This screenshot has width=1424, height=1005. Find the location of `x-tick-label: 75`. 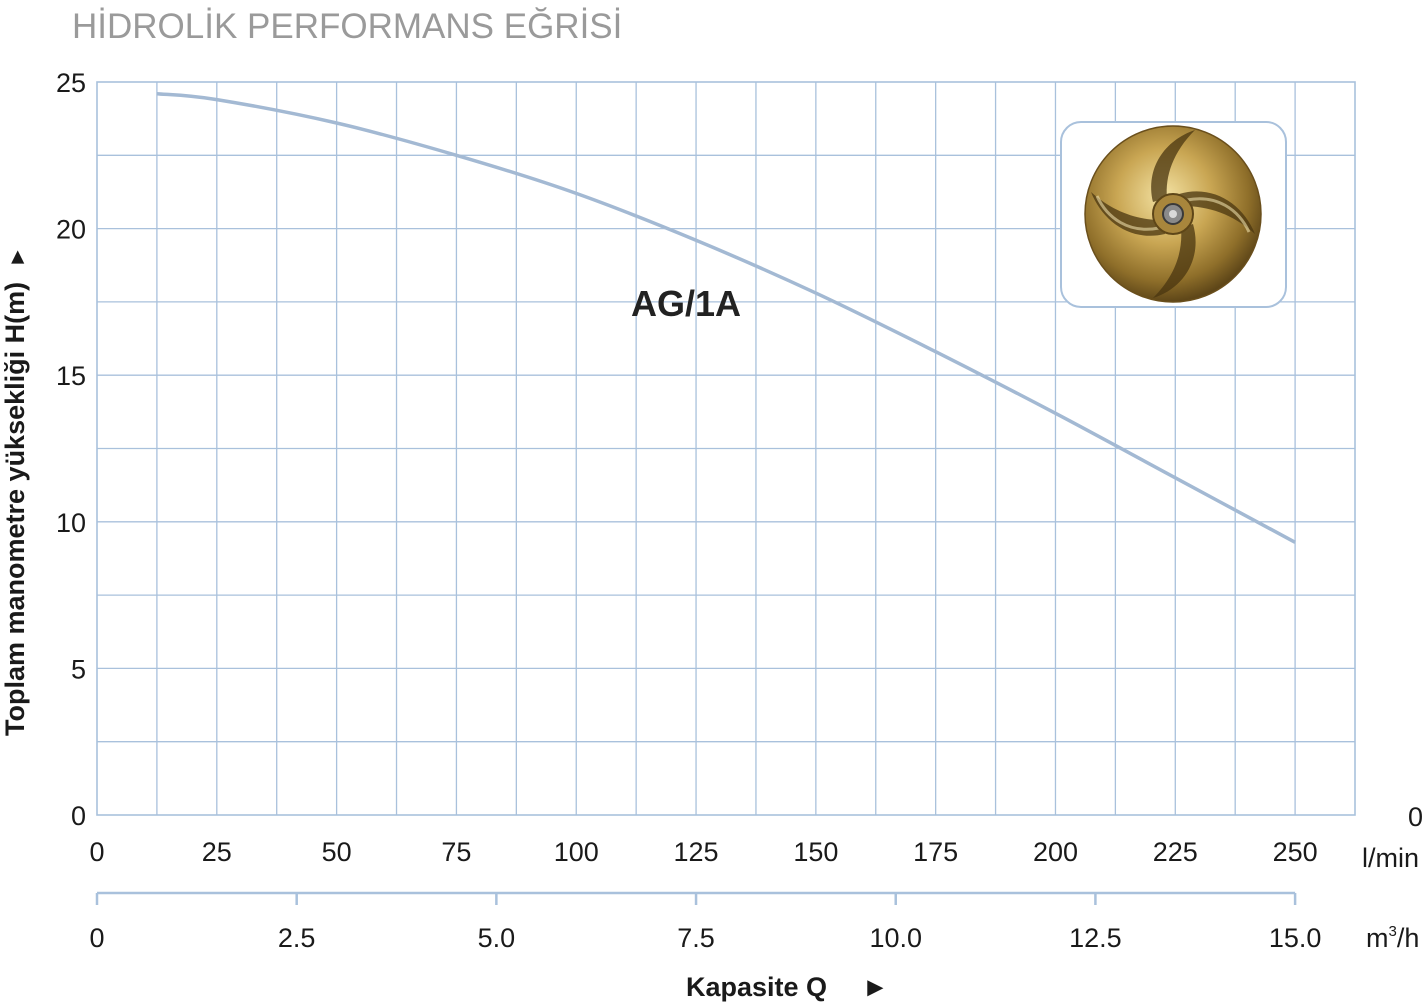

x-tick-label: 75 is located at coordinates (456, 852).